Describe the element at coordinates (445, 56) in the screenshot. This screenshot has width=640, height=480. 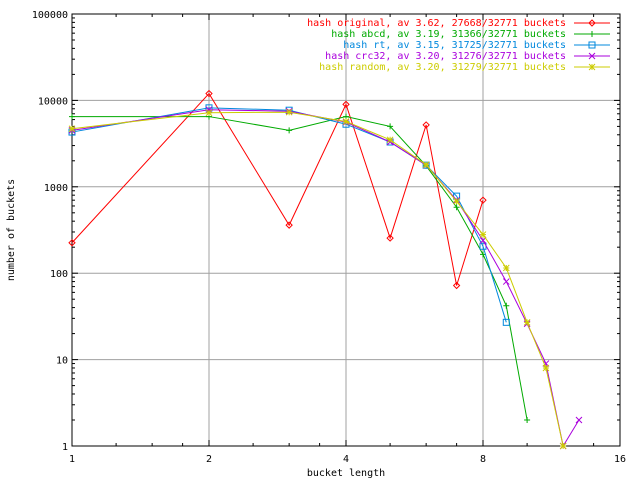
I see `legend-label: hash crc32, av 3.20, 31276/32771 buckets` at that location.